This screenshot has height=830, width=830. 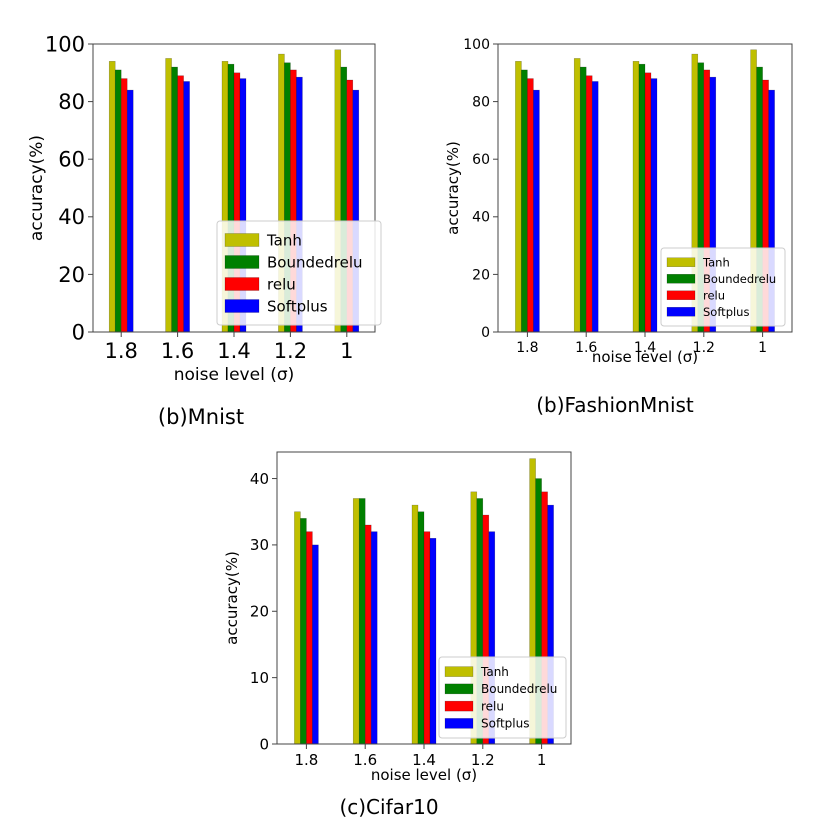 I want to click on panel-caption: (c)Cifar10, so click(x=388, y=807).